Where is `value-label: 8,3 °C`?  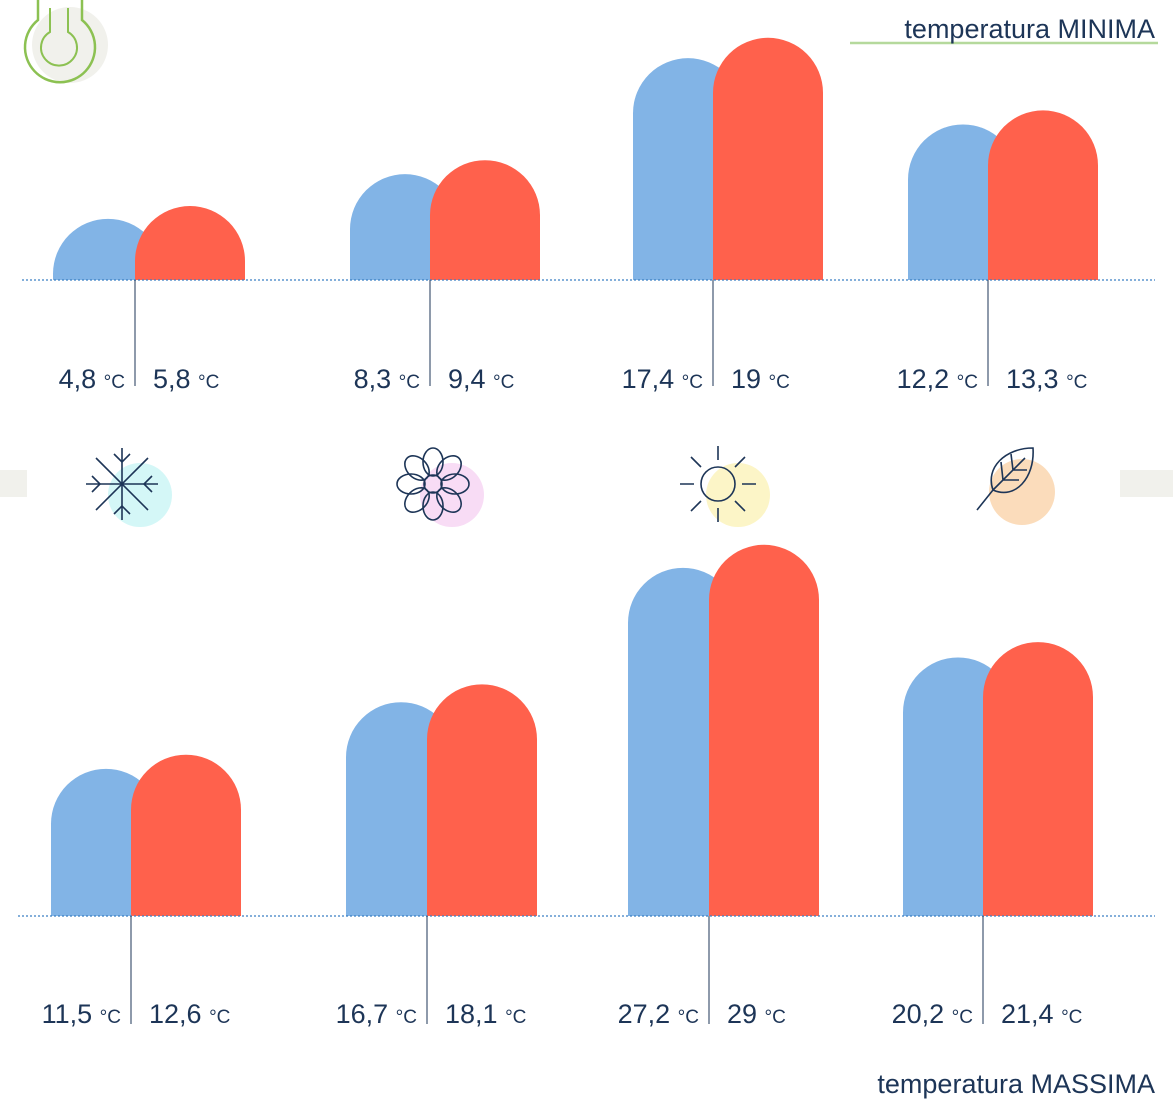
value-label: 8,3 °C is located at coordinates (387, 379).